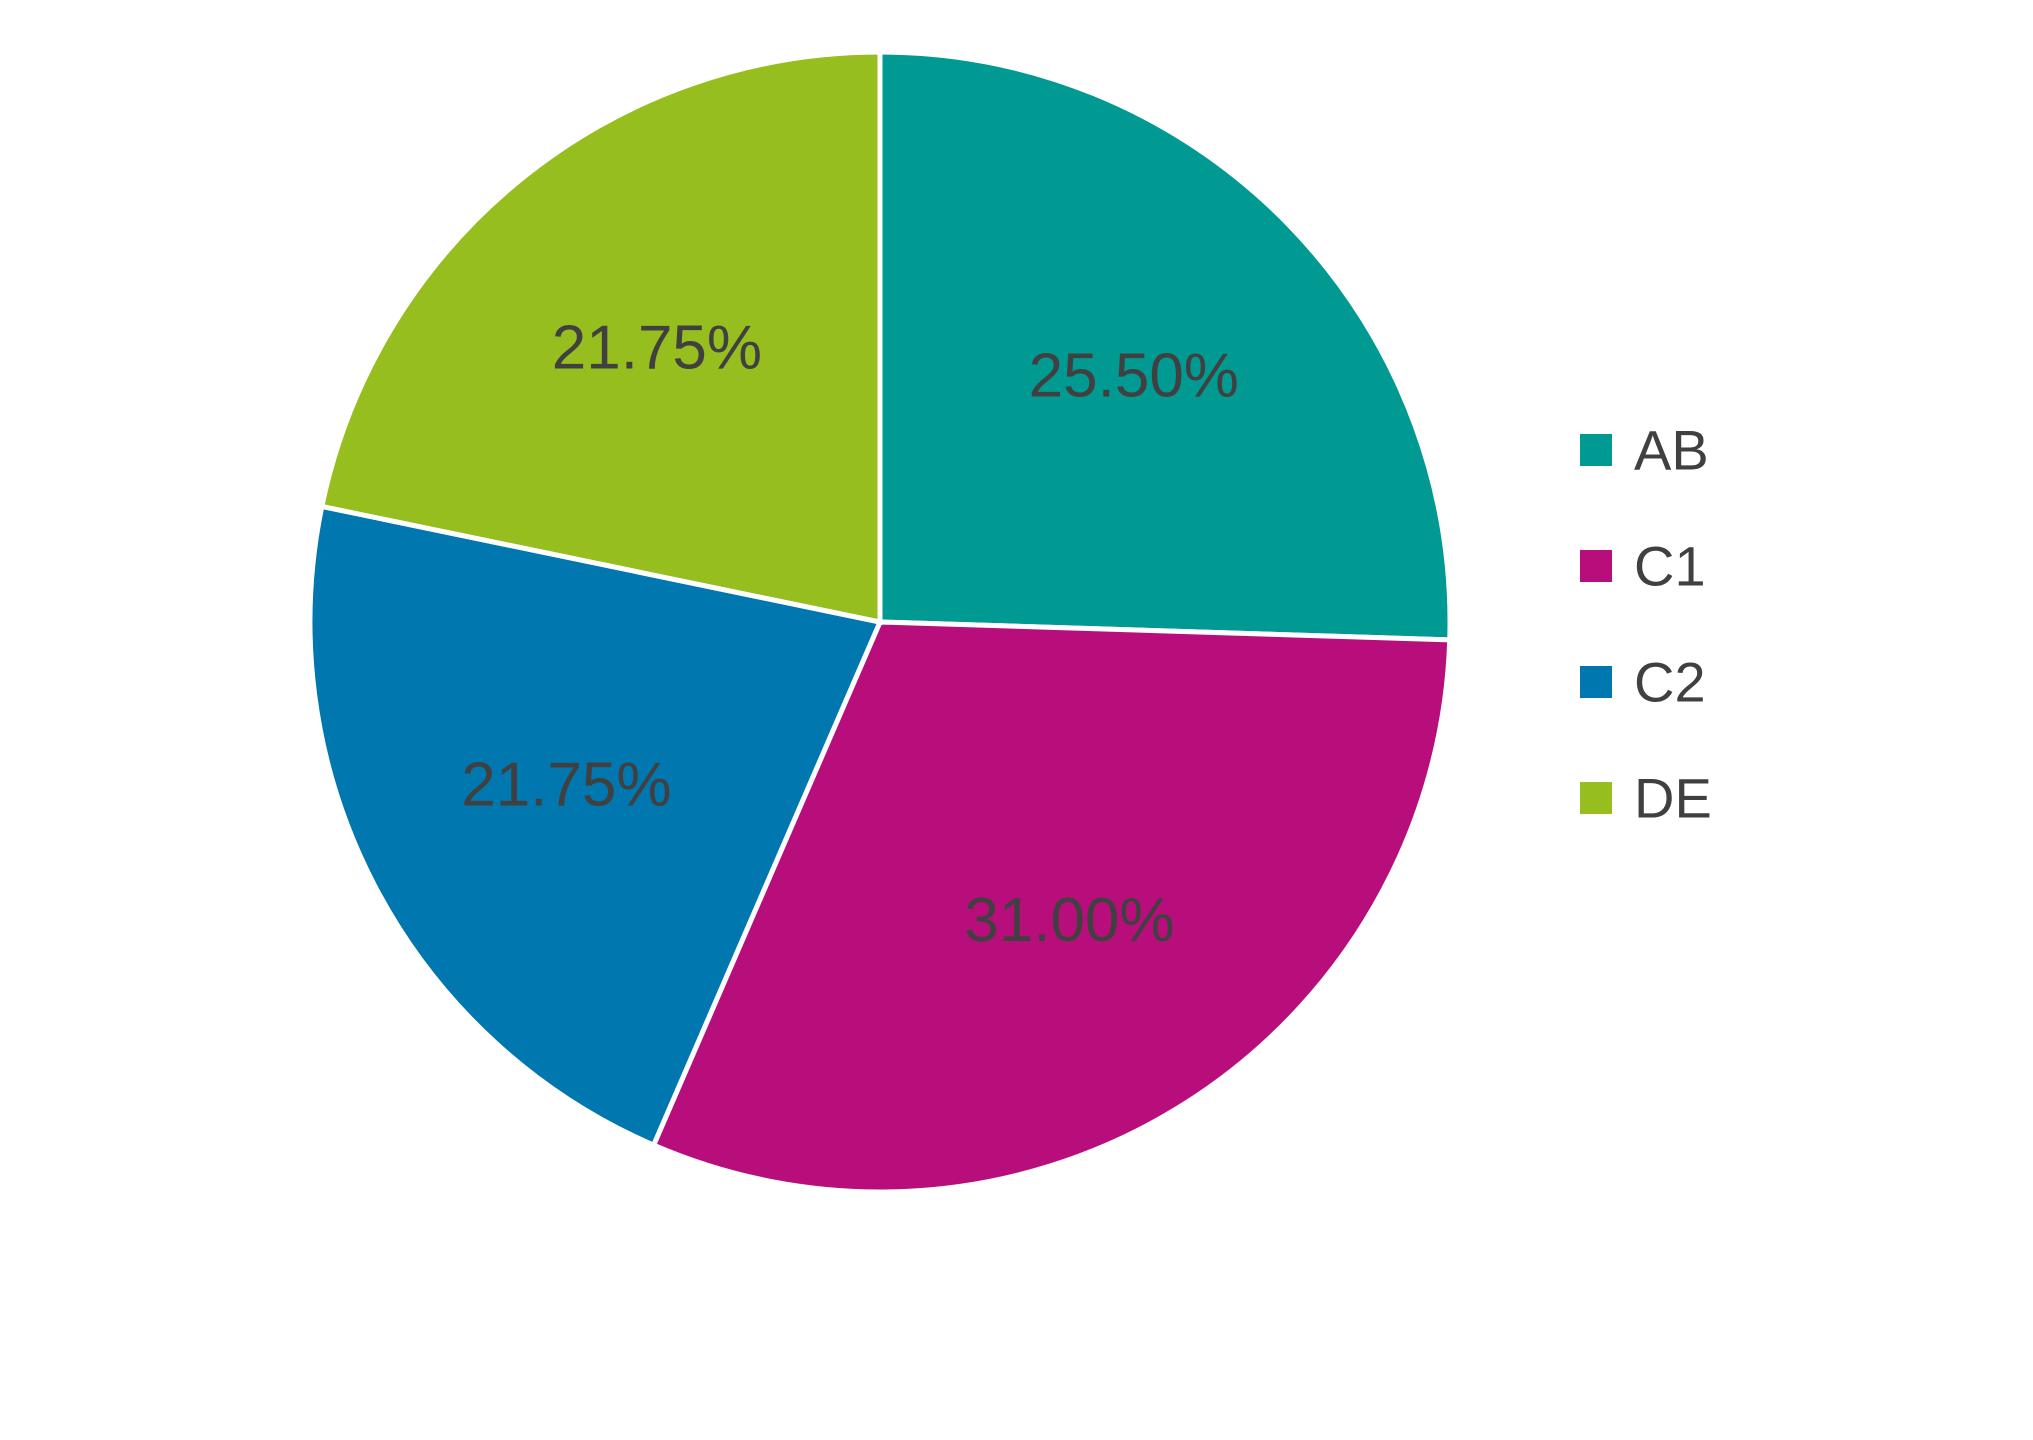  Describe the element at coordinates (1670, 682) in the screenshot. I see `legend-label-c2: C2` at that location.